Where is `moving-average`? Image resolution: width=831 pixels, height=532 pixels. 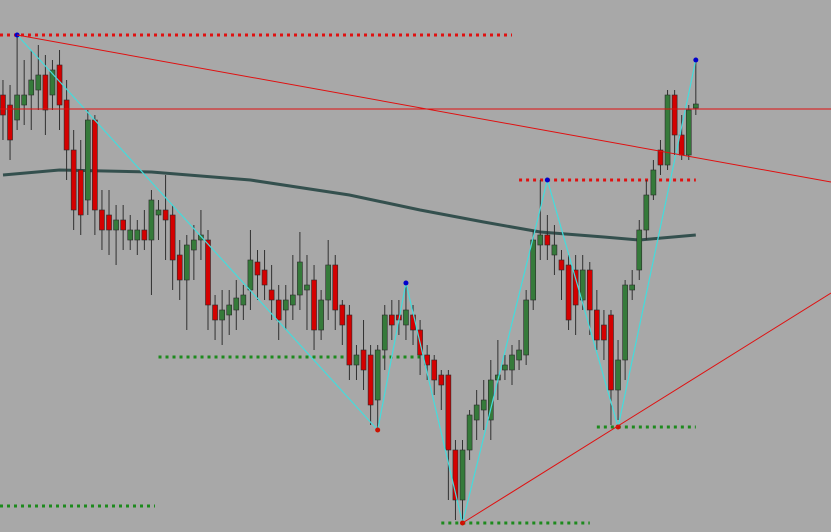 moving-average is located at coordinates (349, 205).